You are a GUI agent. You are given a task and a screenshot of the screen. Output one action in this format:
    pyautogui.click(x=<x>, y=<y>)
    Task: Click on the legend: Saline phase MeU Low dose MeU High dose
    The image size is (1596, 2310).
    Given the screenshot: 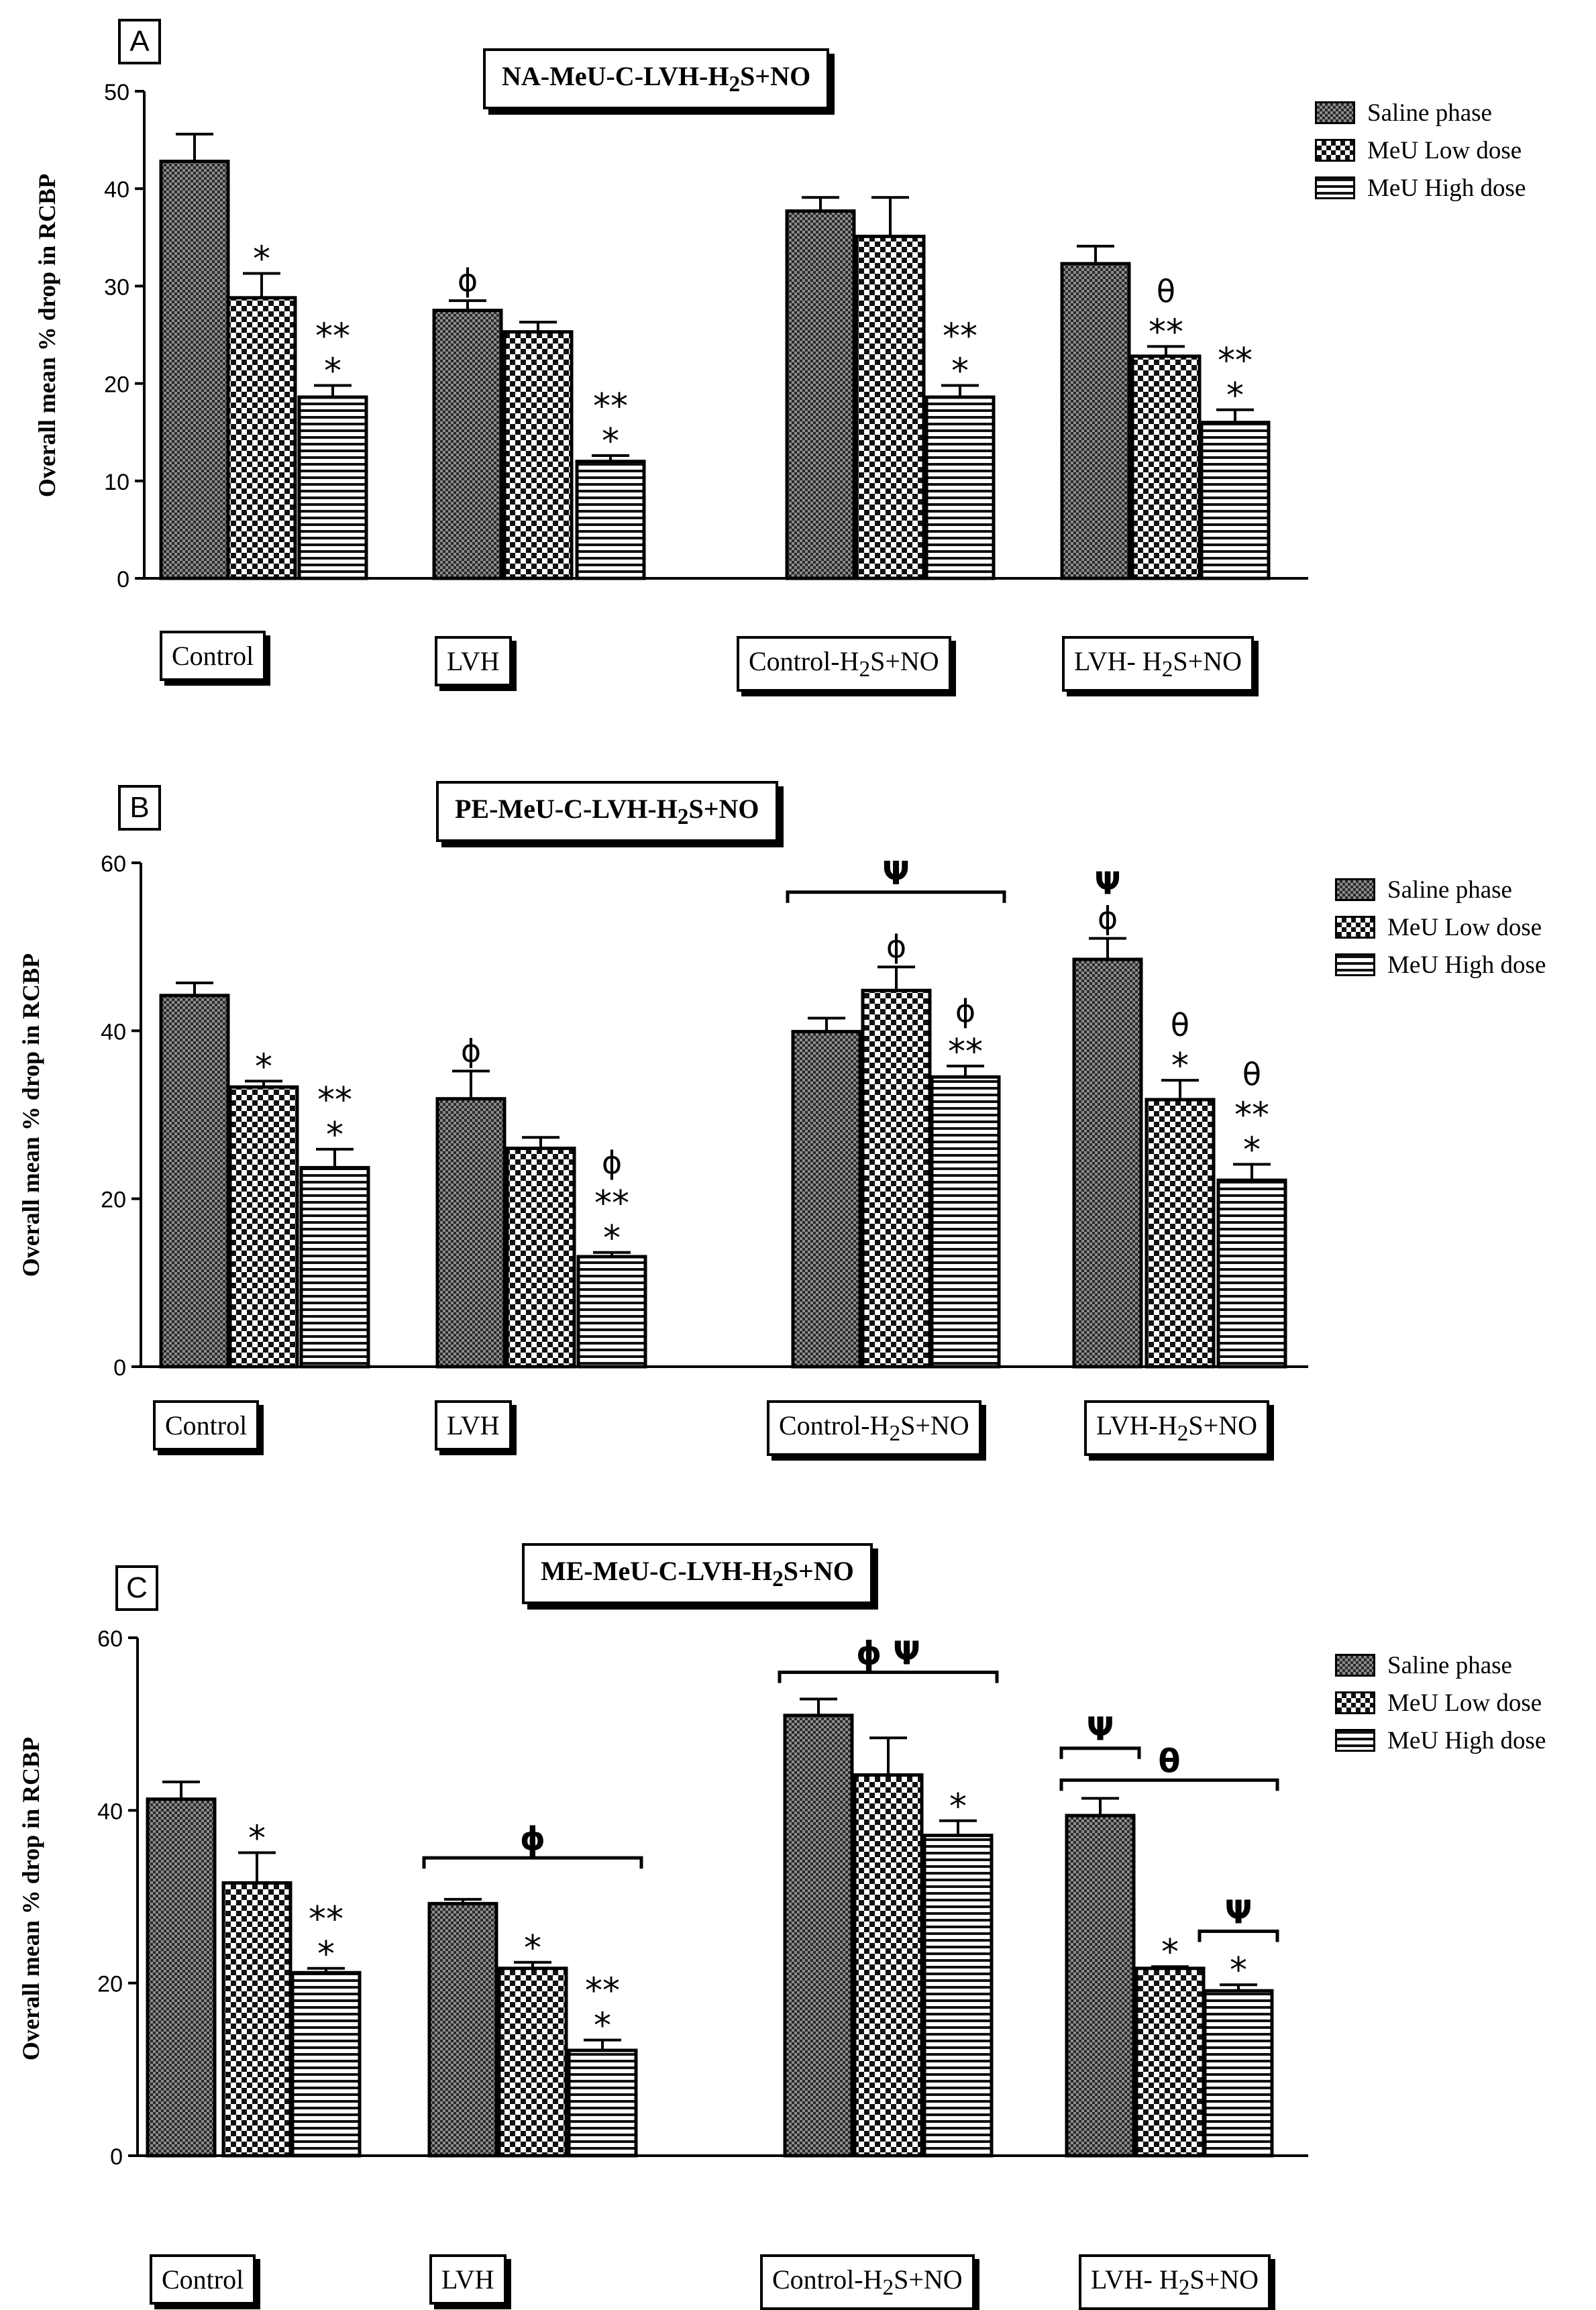 What is the action you would take?
    pyautogui.click(x=1441, y=1702)
    